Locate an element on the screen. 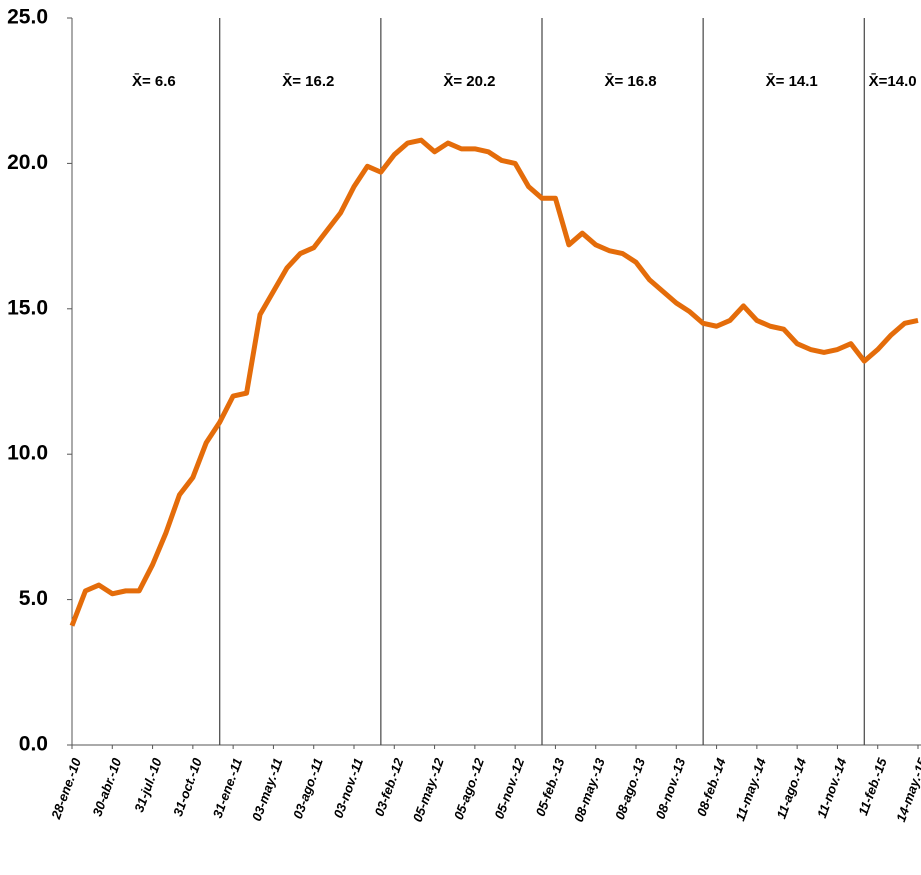  x-tick-label: 03-nov.-11 is located at coordinates (349, 788).